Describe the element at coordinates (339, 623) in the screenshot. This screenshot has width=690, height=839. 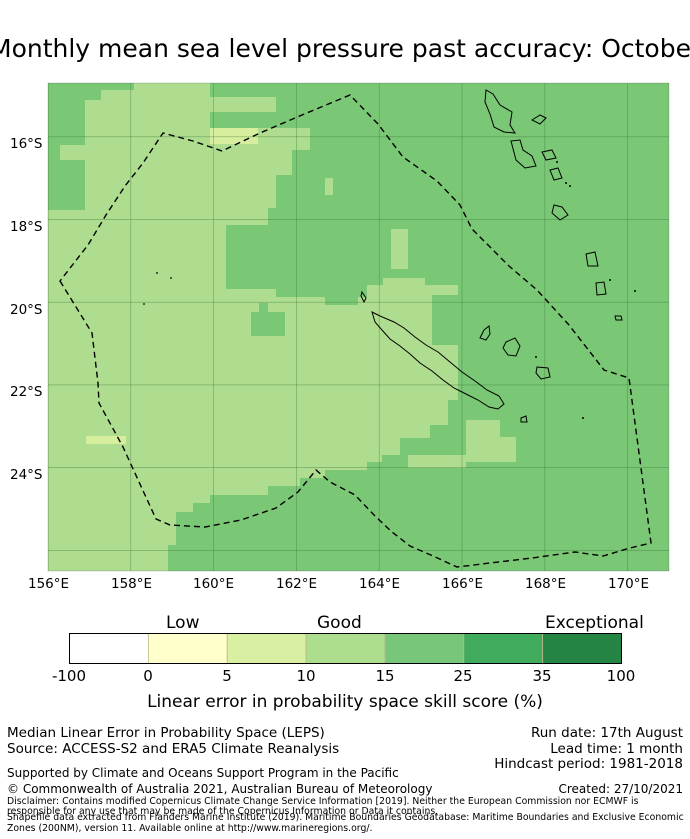
I see `colorbar-category-label: Good` at that location.